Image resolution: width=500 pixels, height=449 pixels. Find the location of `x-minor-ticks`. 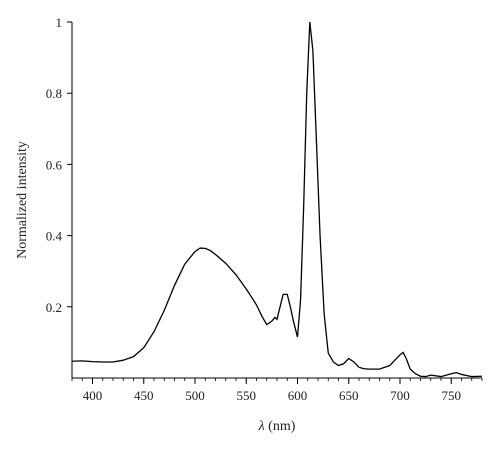

x-minor-ticks is located at coordinates (277, 379).